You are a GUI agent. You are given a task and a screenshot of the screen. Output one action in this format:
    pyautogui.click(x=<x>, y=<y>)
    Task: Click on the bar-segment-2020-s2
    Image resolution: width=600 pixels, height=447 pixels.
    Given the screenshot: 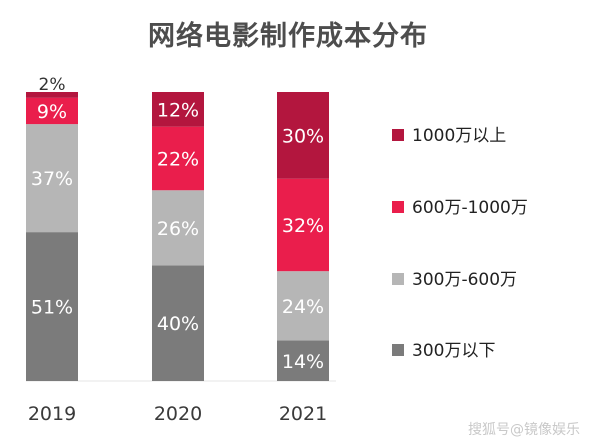 What is the action you would take?
    pyautogui.click(x=178, y=158)
    